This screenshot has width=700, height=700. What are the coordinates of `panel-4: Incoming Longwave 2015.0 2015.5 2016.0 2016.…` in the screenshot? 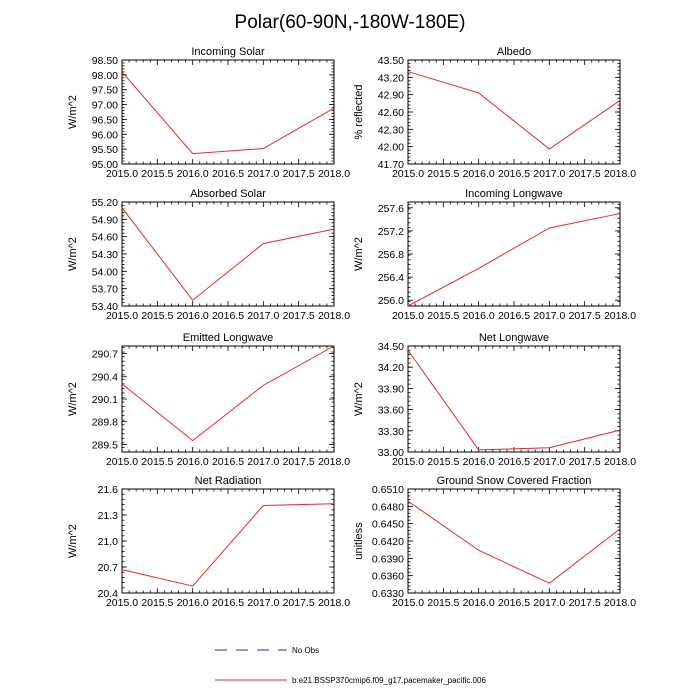 It's located at (494, 255).